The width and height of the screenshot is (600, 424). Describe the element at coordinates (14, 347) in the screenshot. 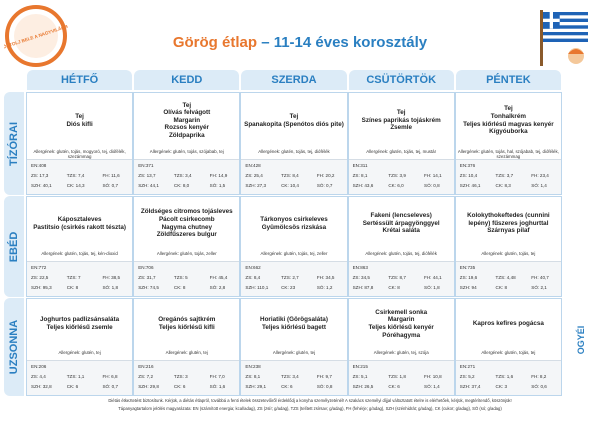

I see `meal-label: UZSONNA` at that location.